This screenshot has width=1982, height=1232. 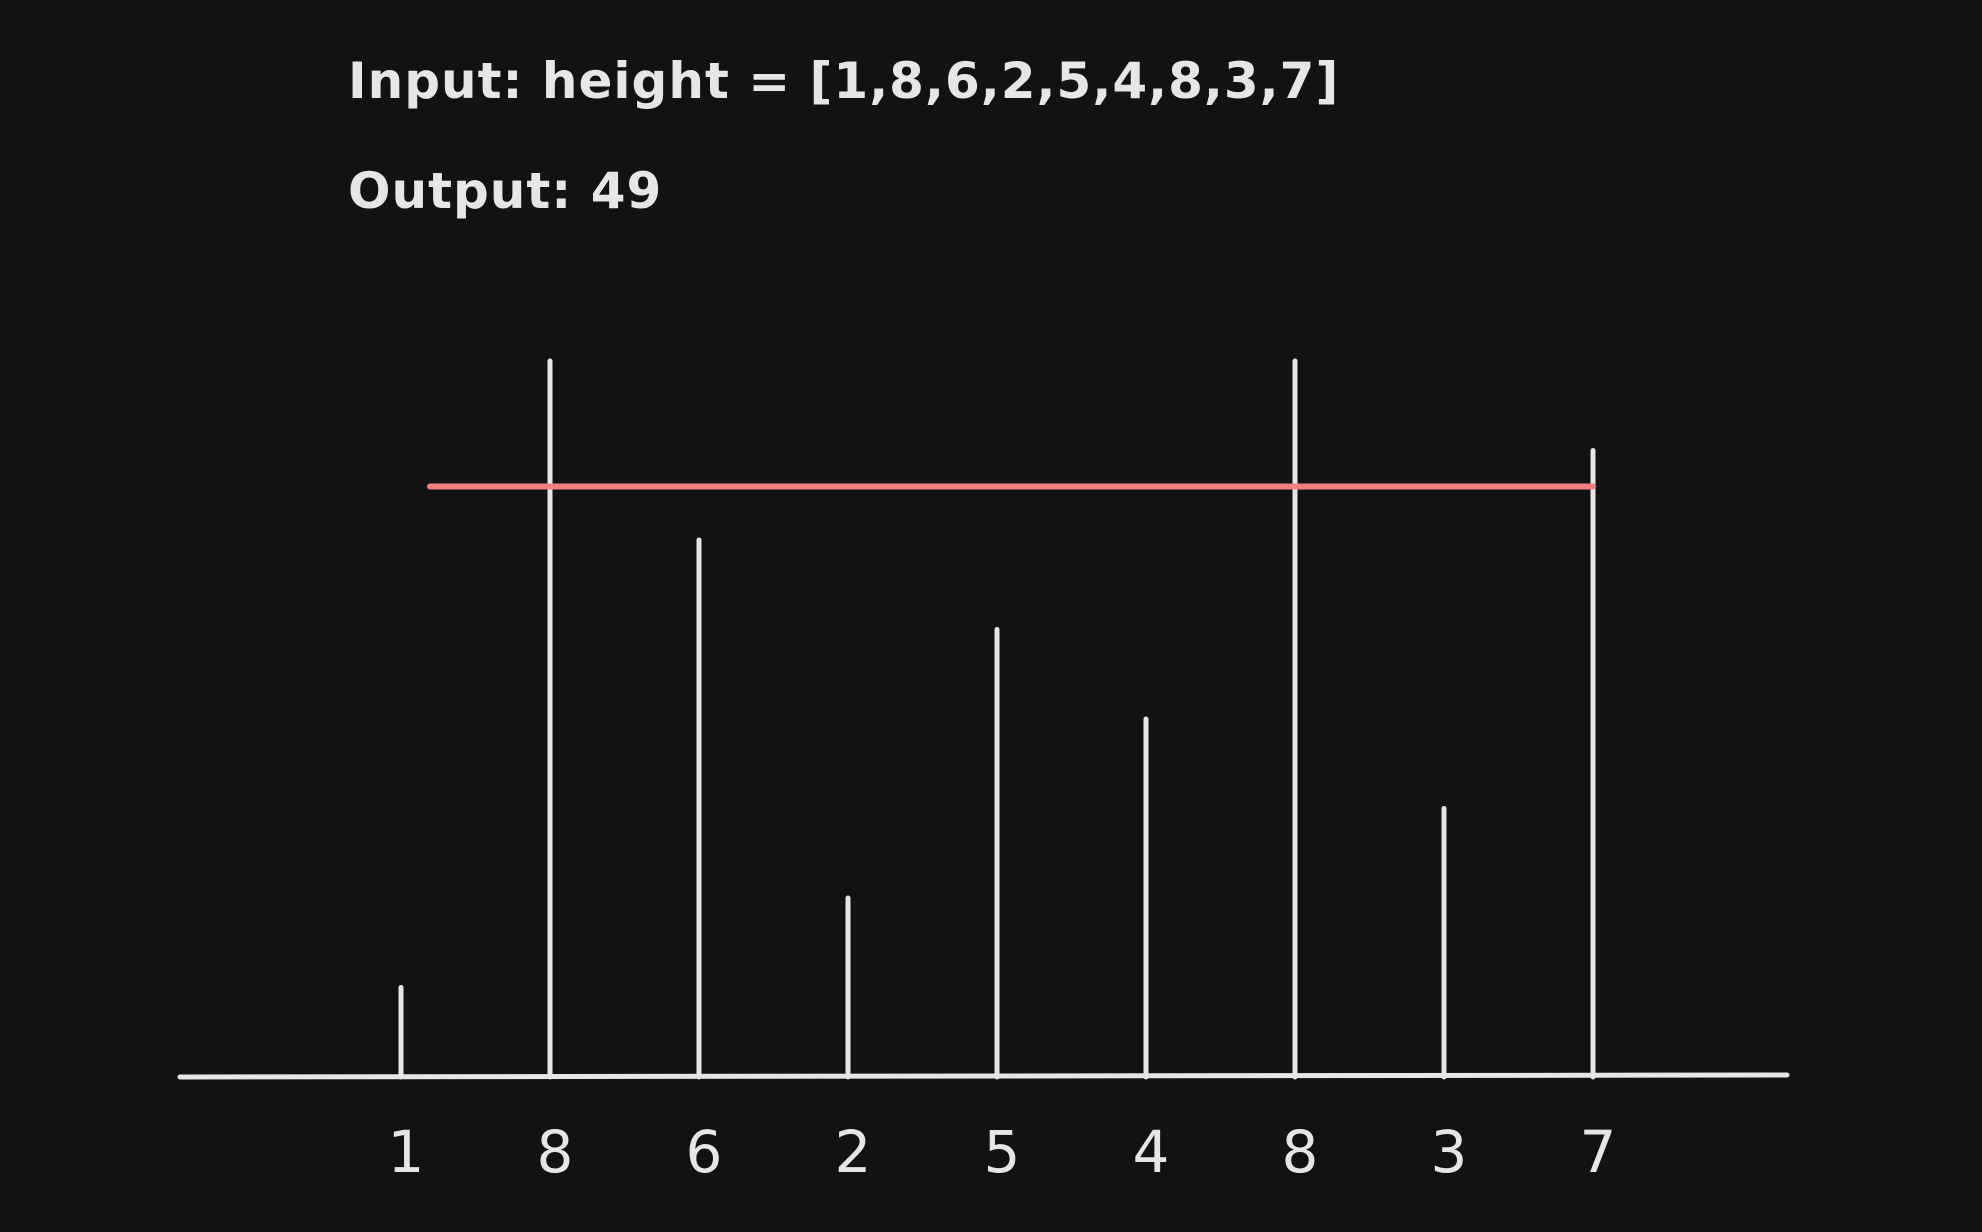 I want to click on height-label-4: 5, so click(x=1002, y=1152).